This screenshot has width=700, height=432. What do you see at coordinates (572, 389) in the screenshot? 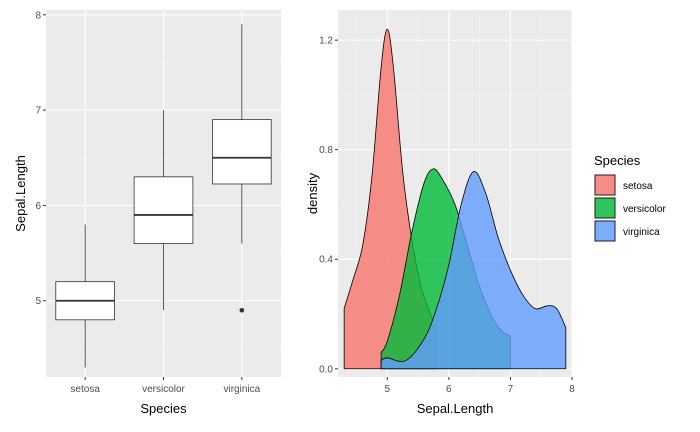
I see `density-x-tick-label: 8` at bounding box center [572, 389].